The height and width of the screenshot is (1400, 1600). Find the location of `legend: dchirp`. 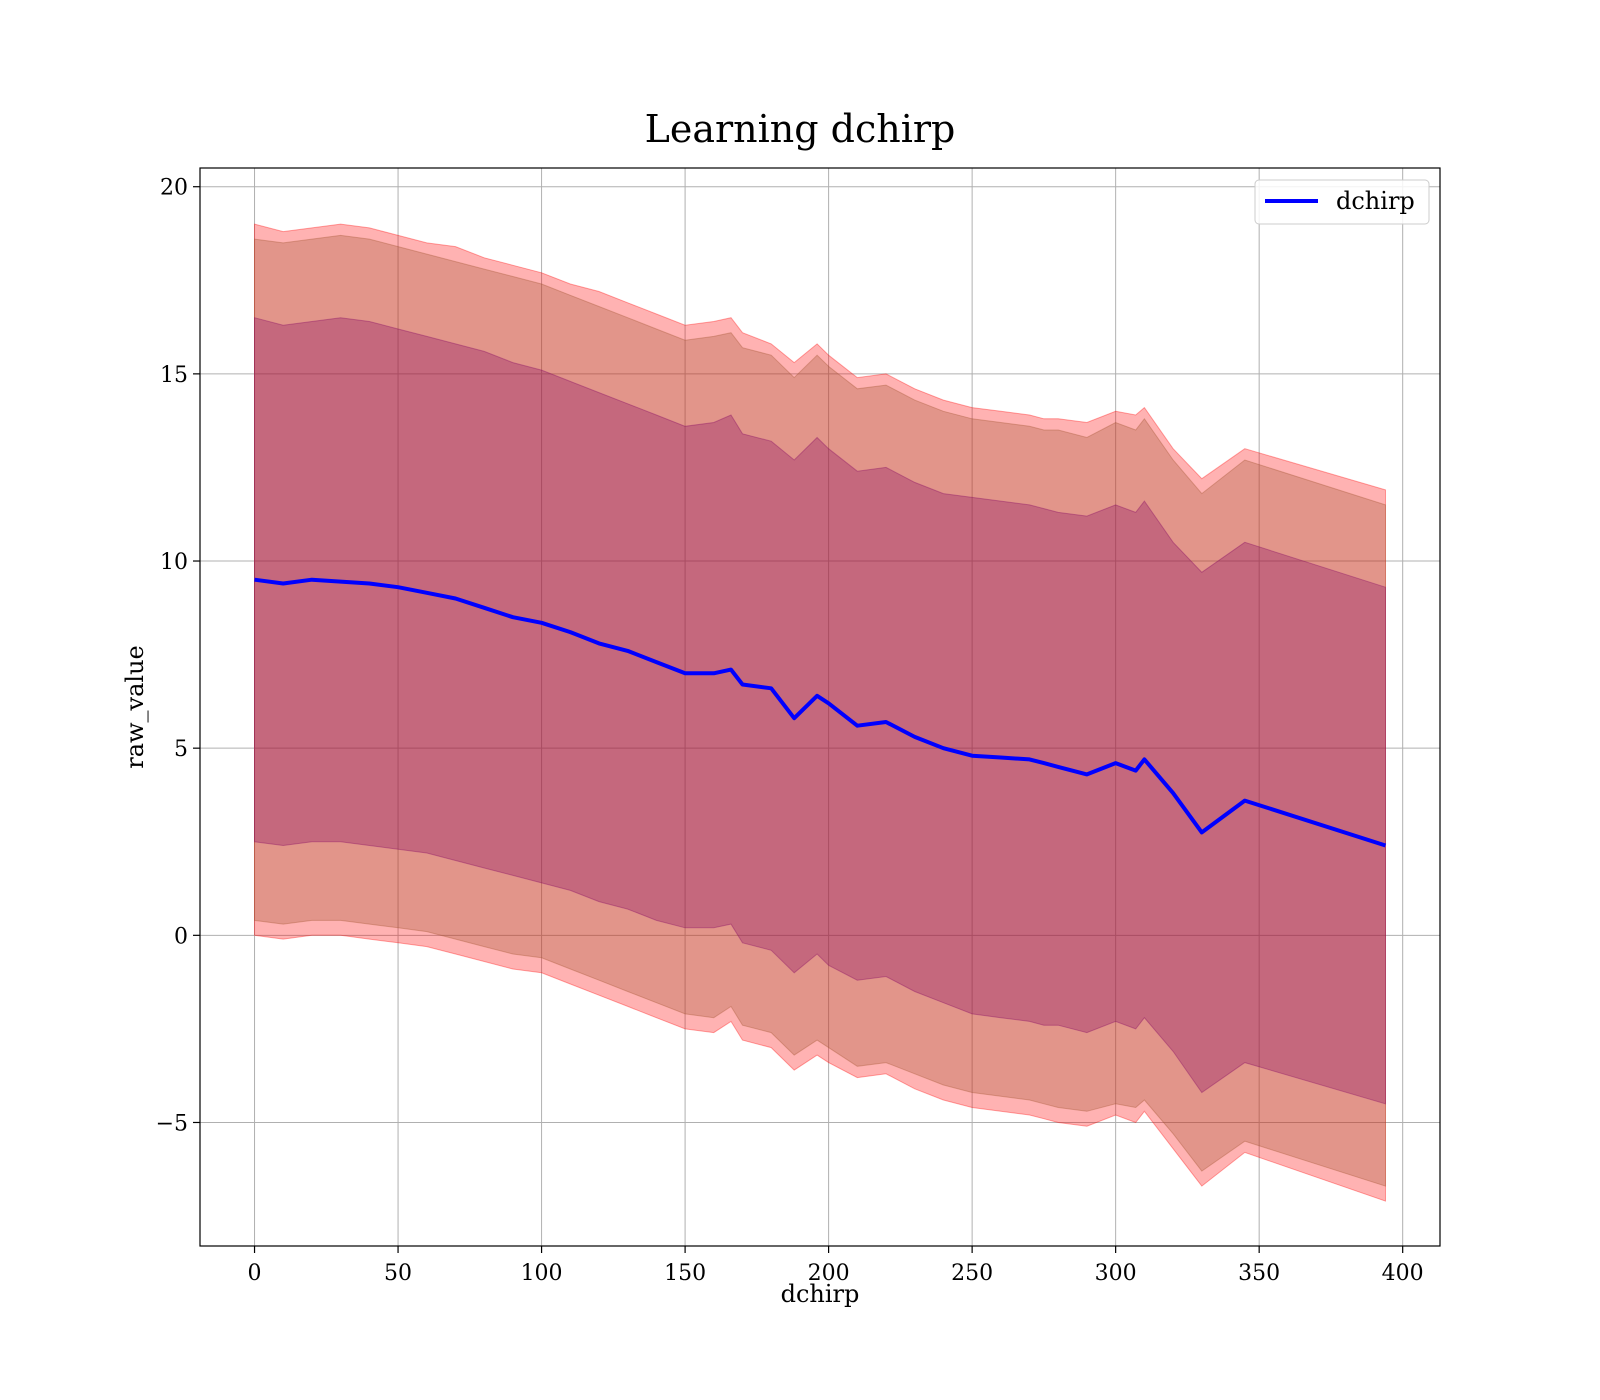

legend: dchirp is located at coordinates (1342, 202).